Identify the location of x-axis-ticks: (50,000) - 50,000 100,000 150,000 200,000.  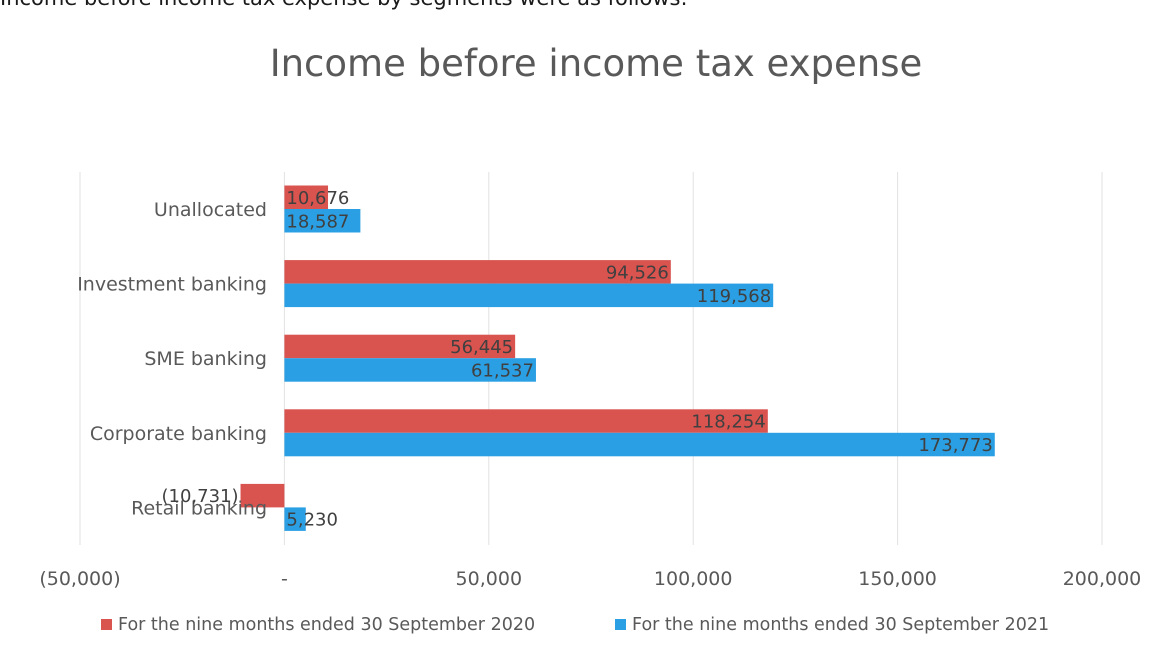
(590, 579).